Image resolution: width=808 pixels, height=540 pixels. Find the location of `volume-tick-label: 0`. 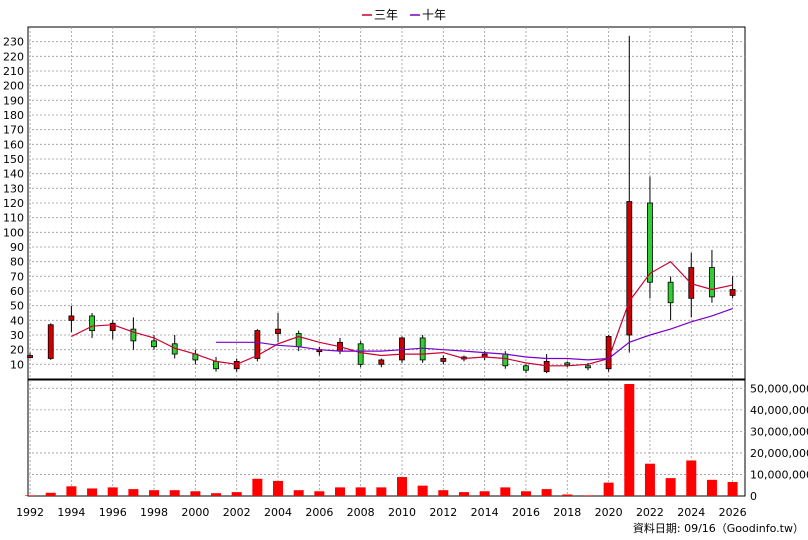

volume-tick-label: 0 is located at coordinates (753, 496).